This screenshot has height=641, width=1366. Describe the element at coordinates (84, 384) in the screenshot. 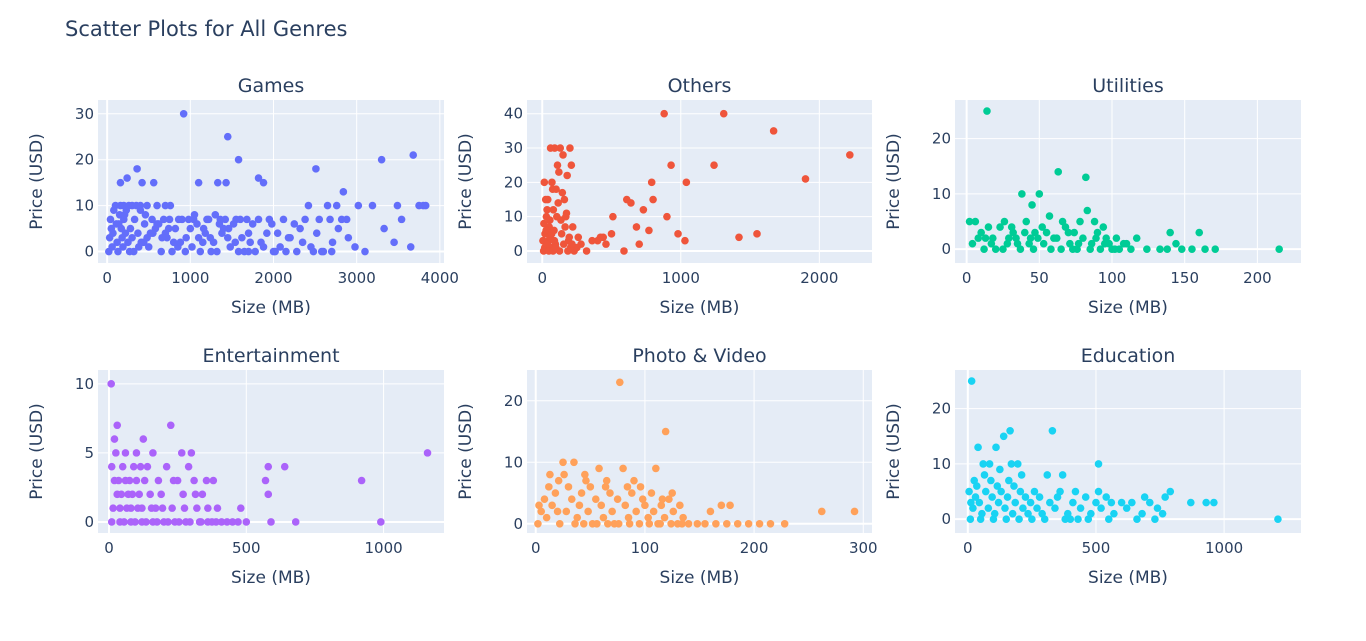

I see `y-tick-label: 10` at that location.